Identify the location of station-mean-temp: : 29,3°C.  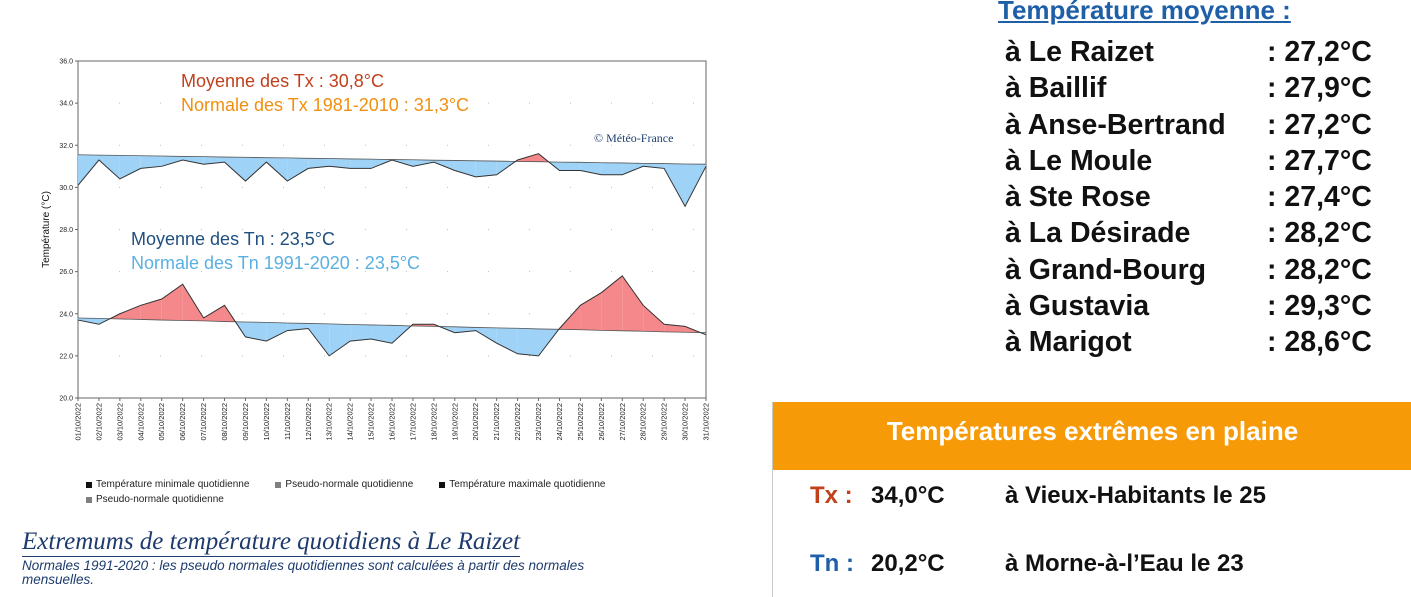
(1319, 306).